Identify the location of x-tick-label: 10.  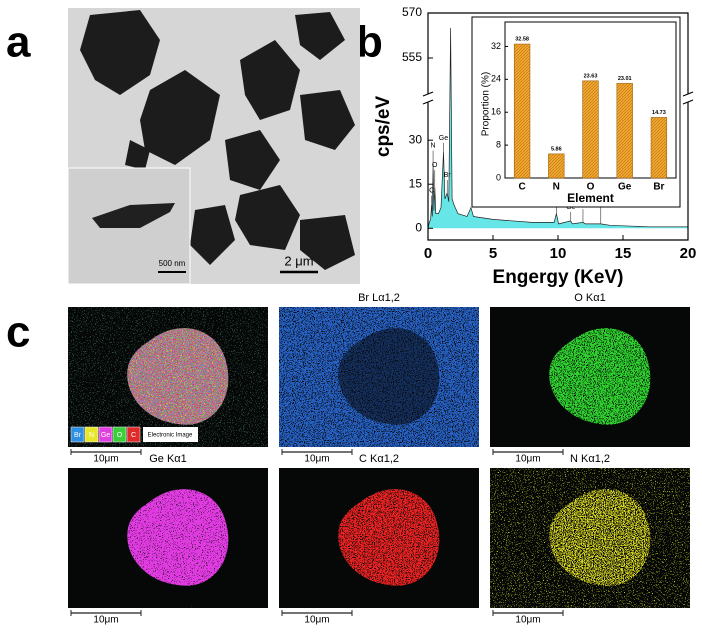
(558, 253).